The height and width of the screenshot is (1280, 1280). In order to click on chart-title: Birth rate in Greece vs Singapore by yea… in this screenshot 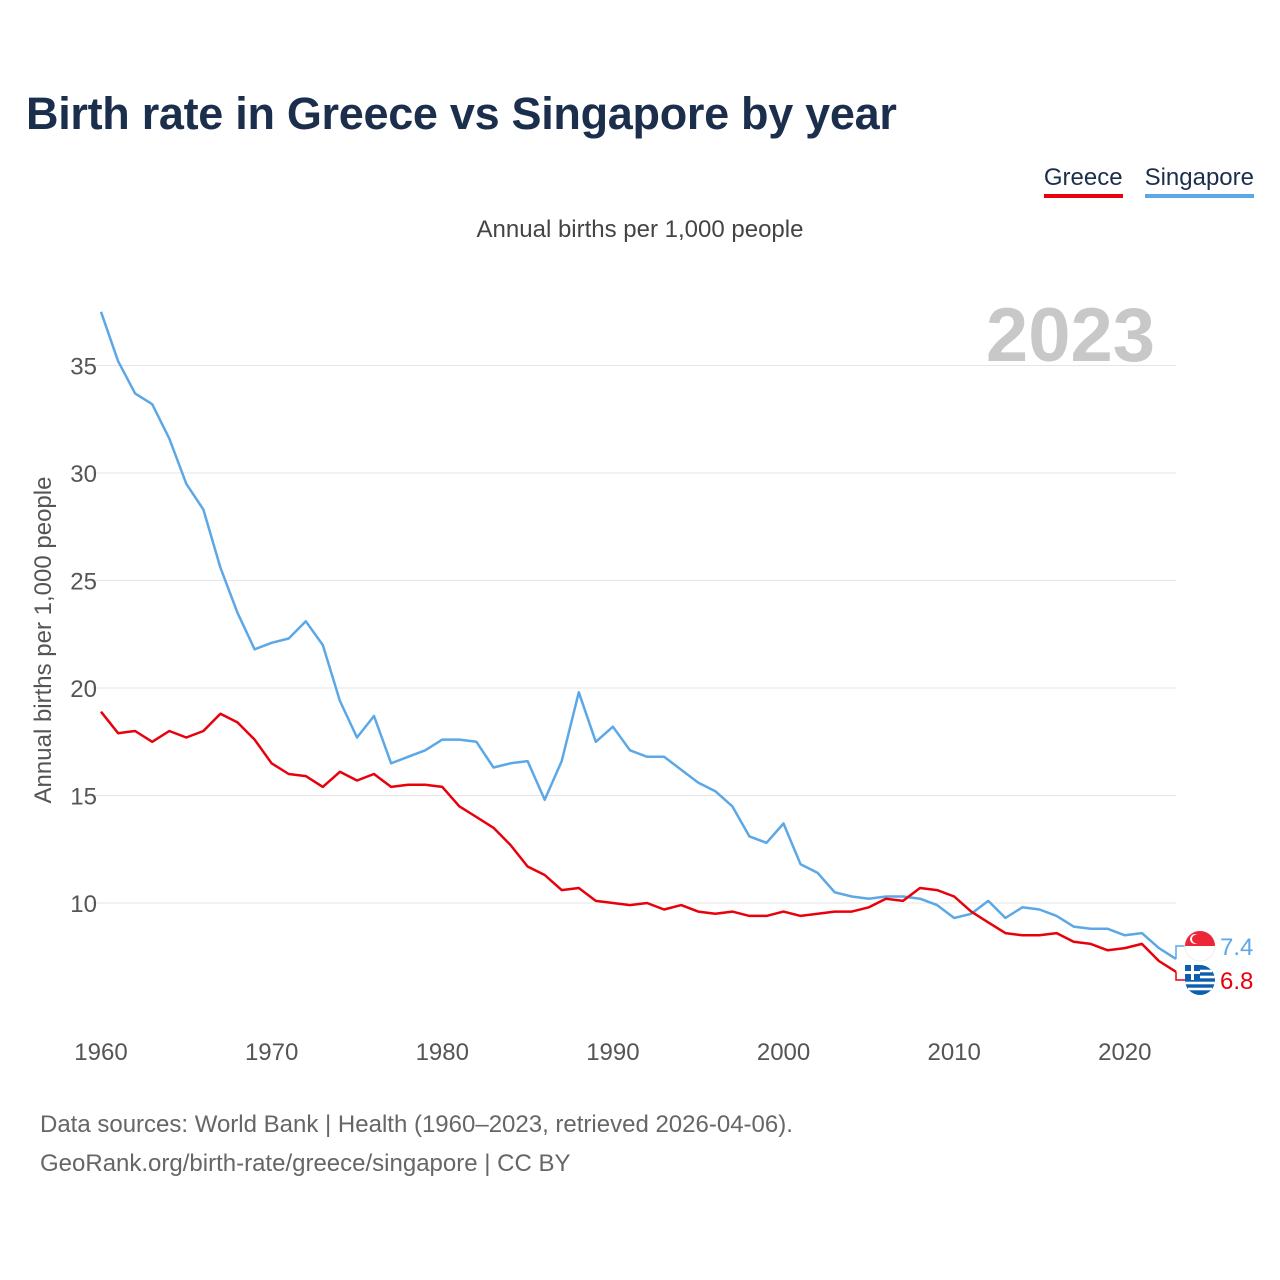, I will do `click(461, 113)`.